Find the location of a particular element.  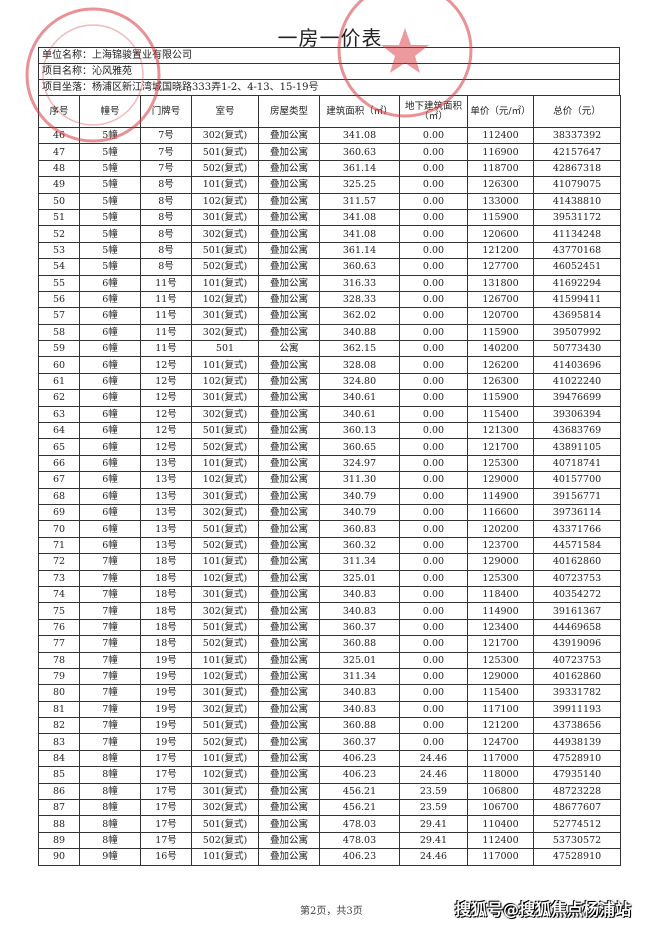

table-cell: 43738656 is located at coordinates (577, 726).